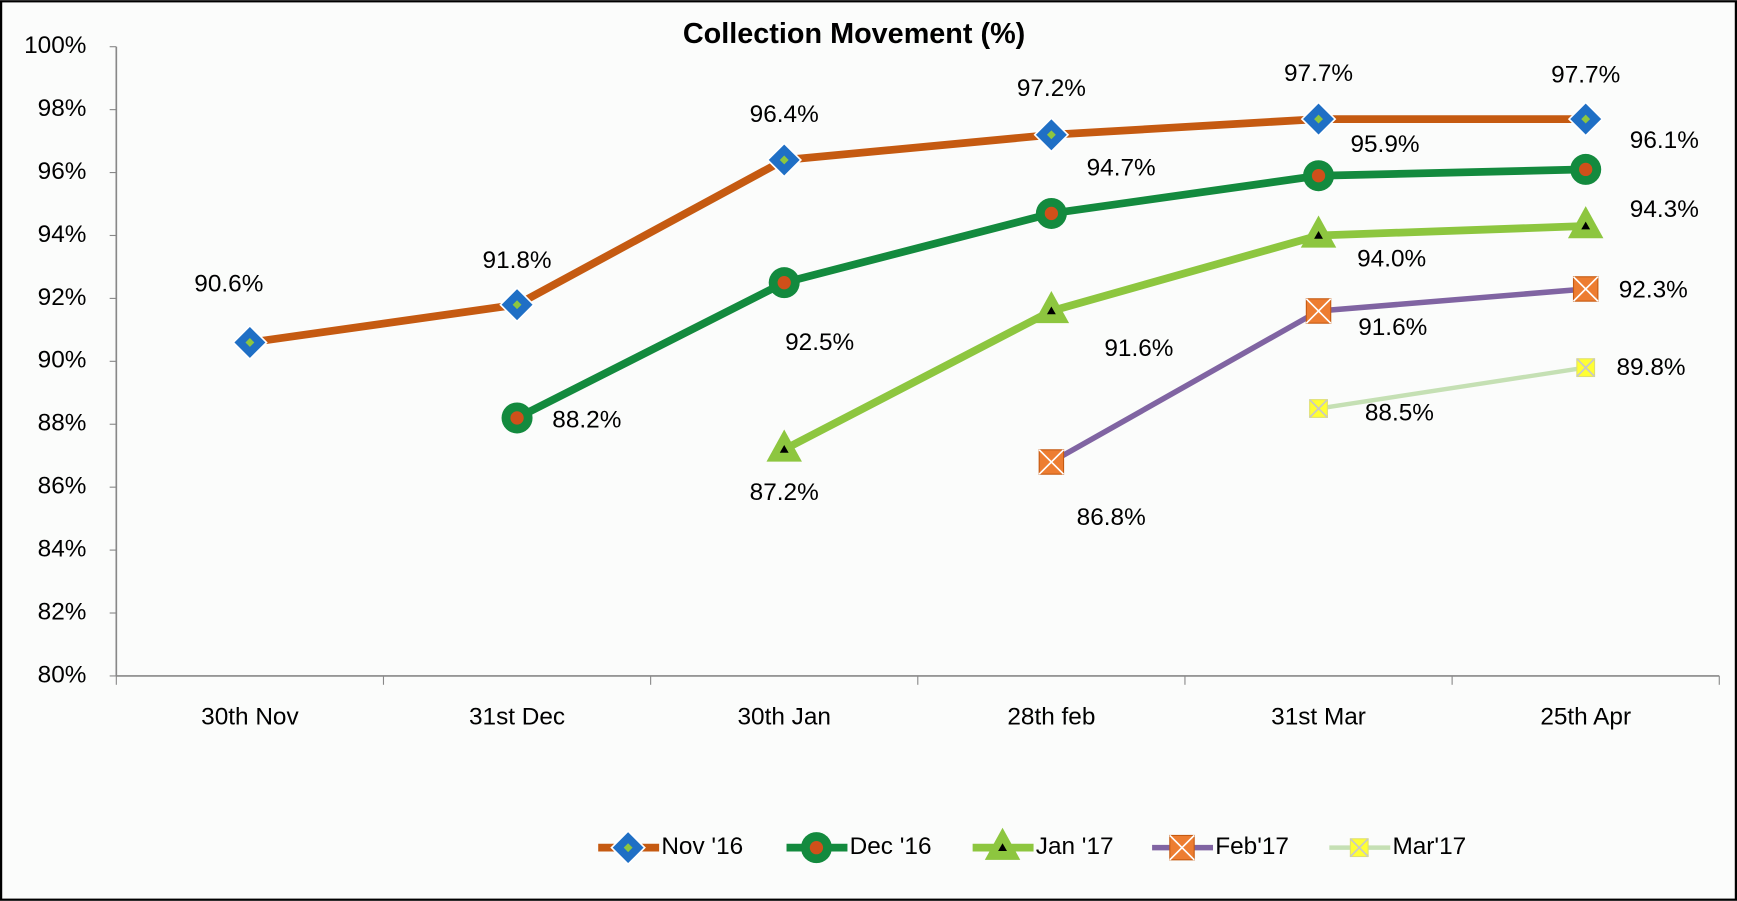 The image size is (1737, 901). What do you see at coordinates (62, 611) in the screenshot?
I see `y-tick-label: 82%` at bounding box center [62, 611].